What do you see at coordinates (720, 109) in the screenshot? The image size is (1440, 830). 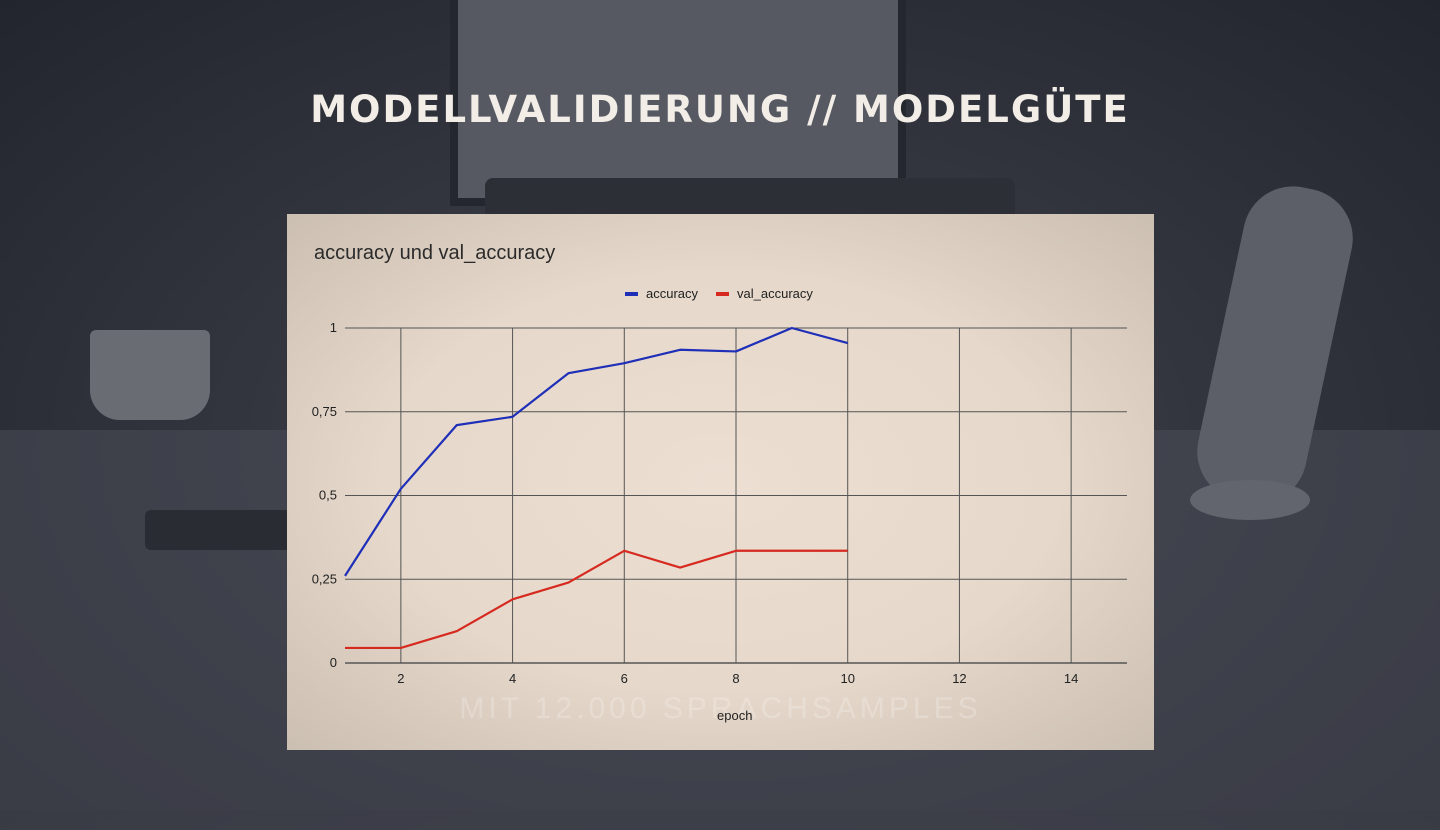 I see `slide-title: MODELLVALIDIERUNG // MODELGÜTE` at bounding box center [720, 109].